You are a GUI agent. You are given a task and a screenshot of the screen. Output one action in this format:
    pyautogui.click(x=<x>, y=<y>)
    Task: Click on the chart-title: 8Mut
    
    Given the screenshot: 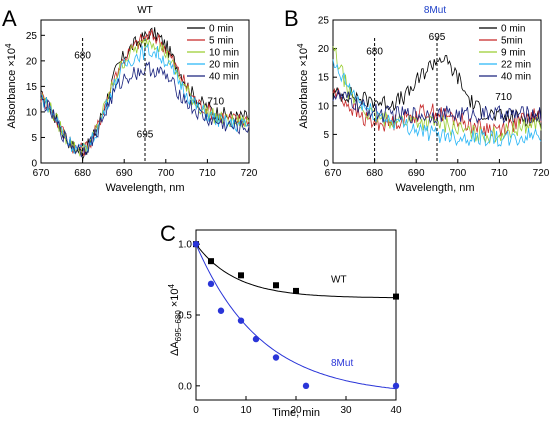 What is the action you would take?
    pyautogui.click(x=435, y=10)
    